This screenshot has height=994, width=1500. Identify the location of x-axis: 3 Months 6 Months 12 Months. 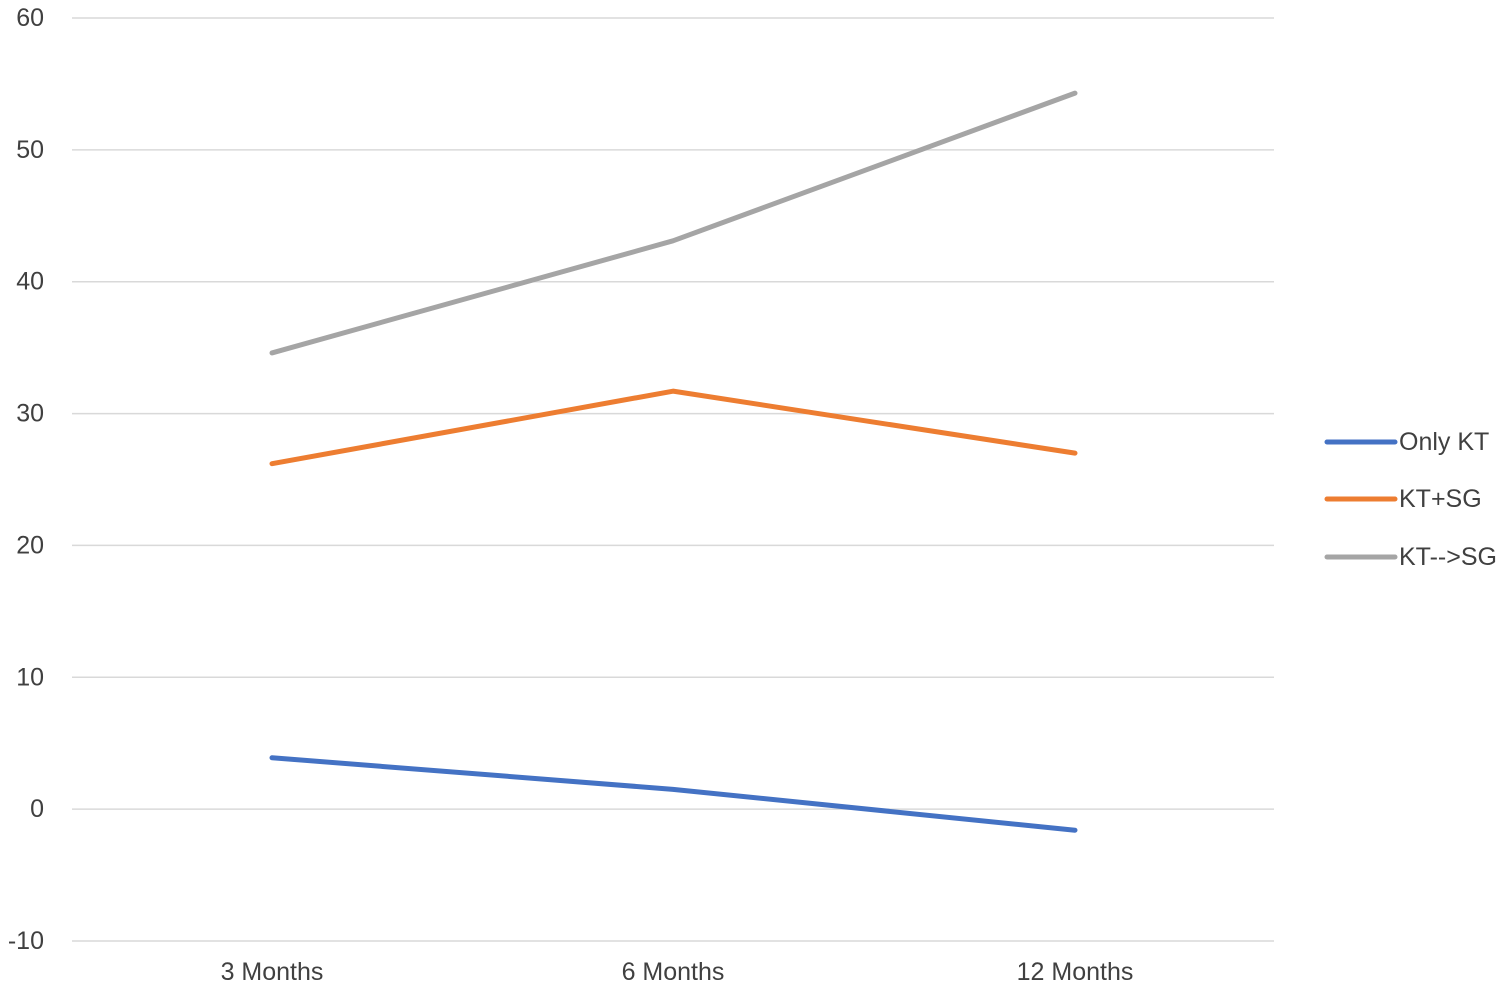
(677, 972).